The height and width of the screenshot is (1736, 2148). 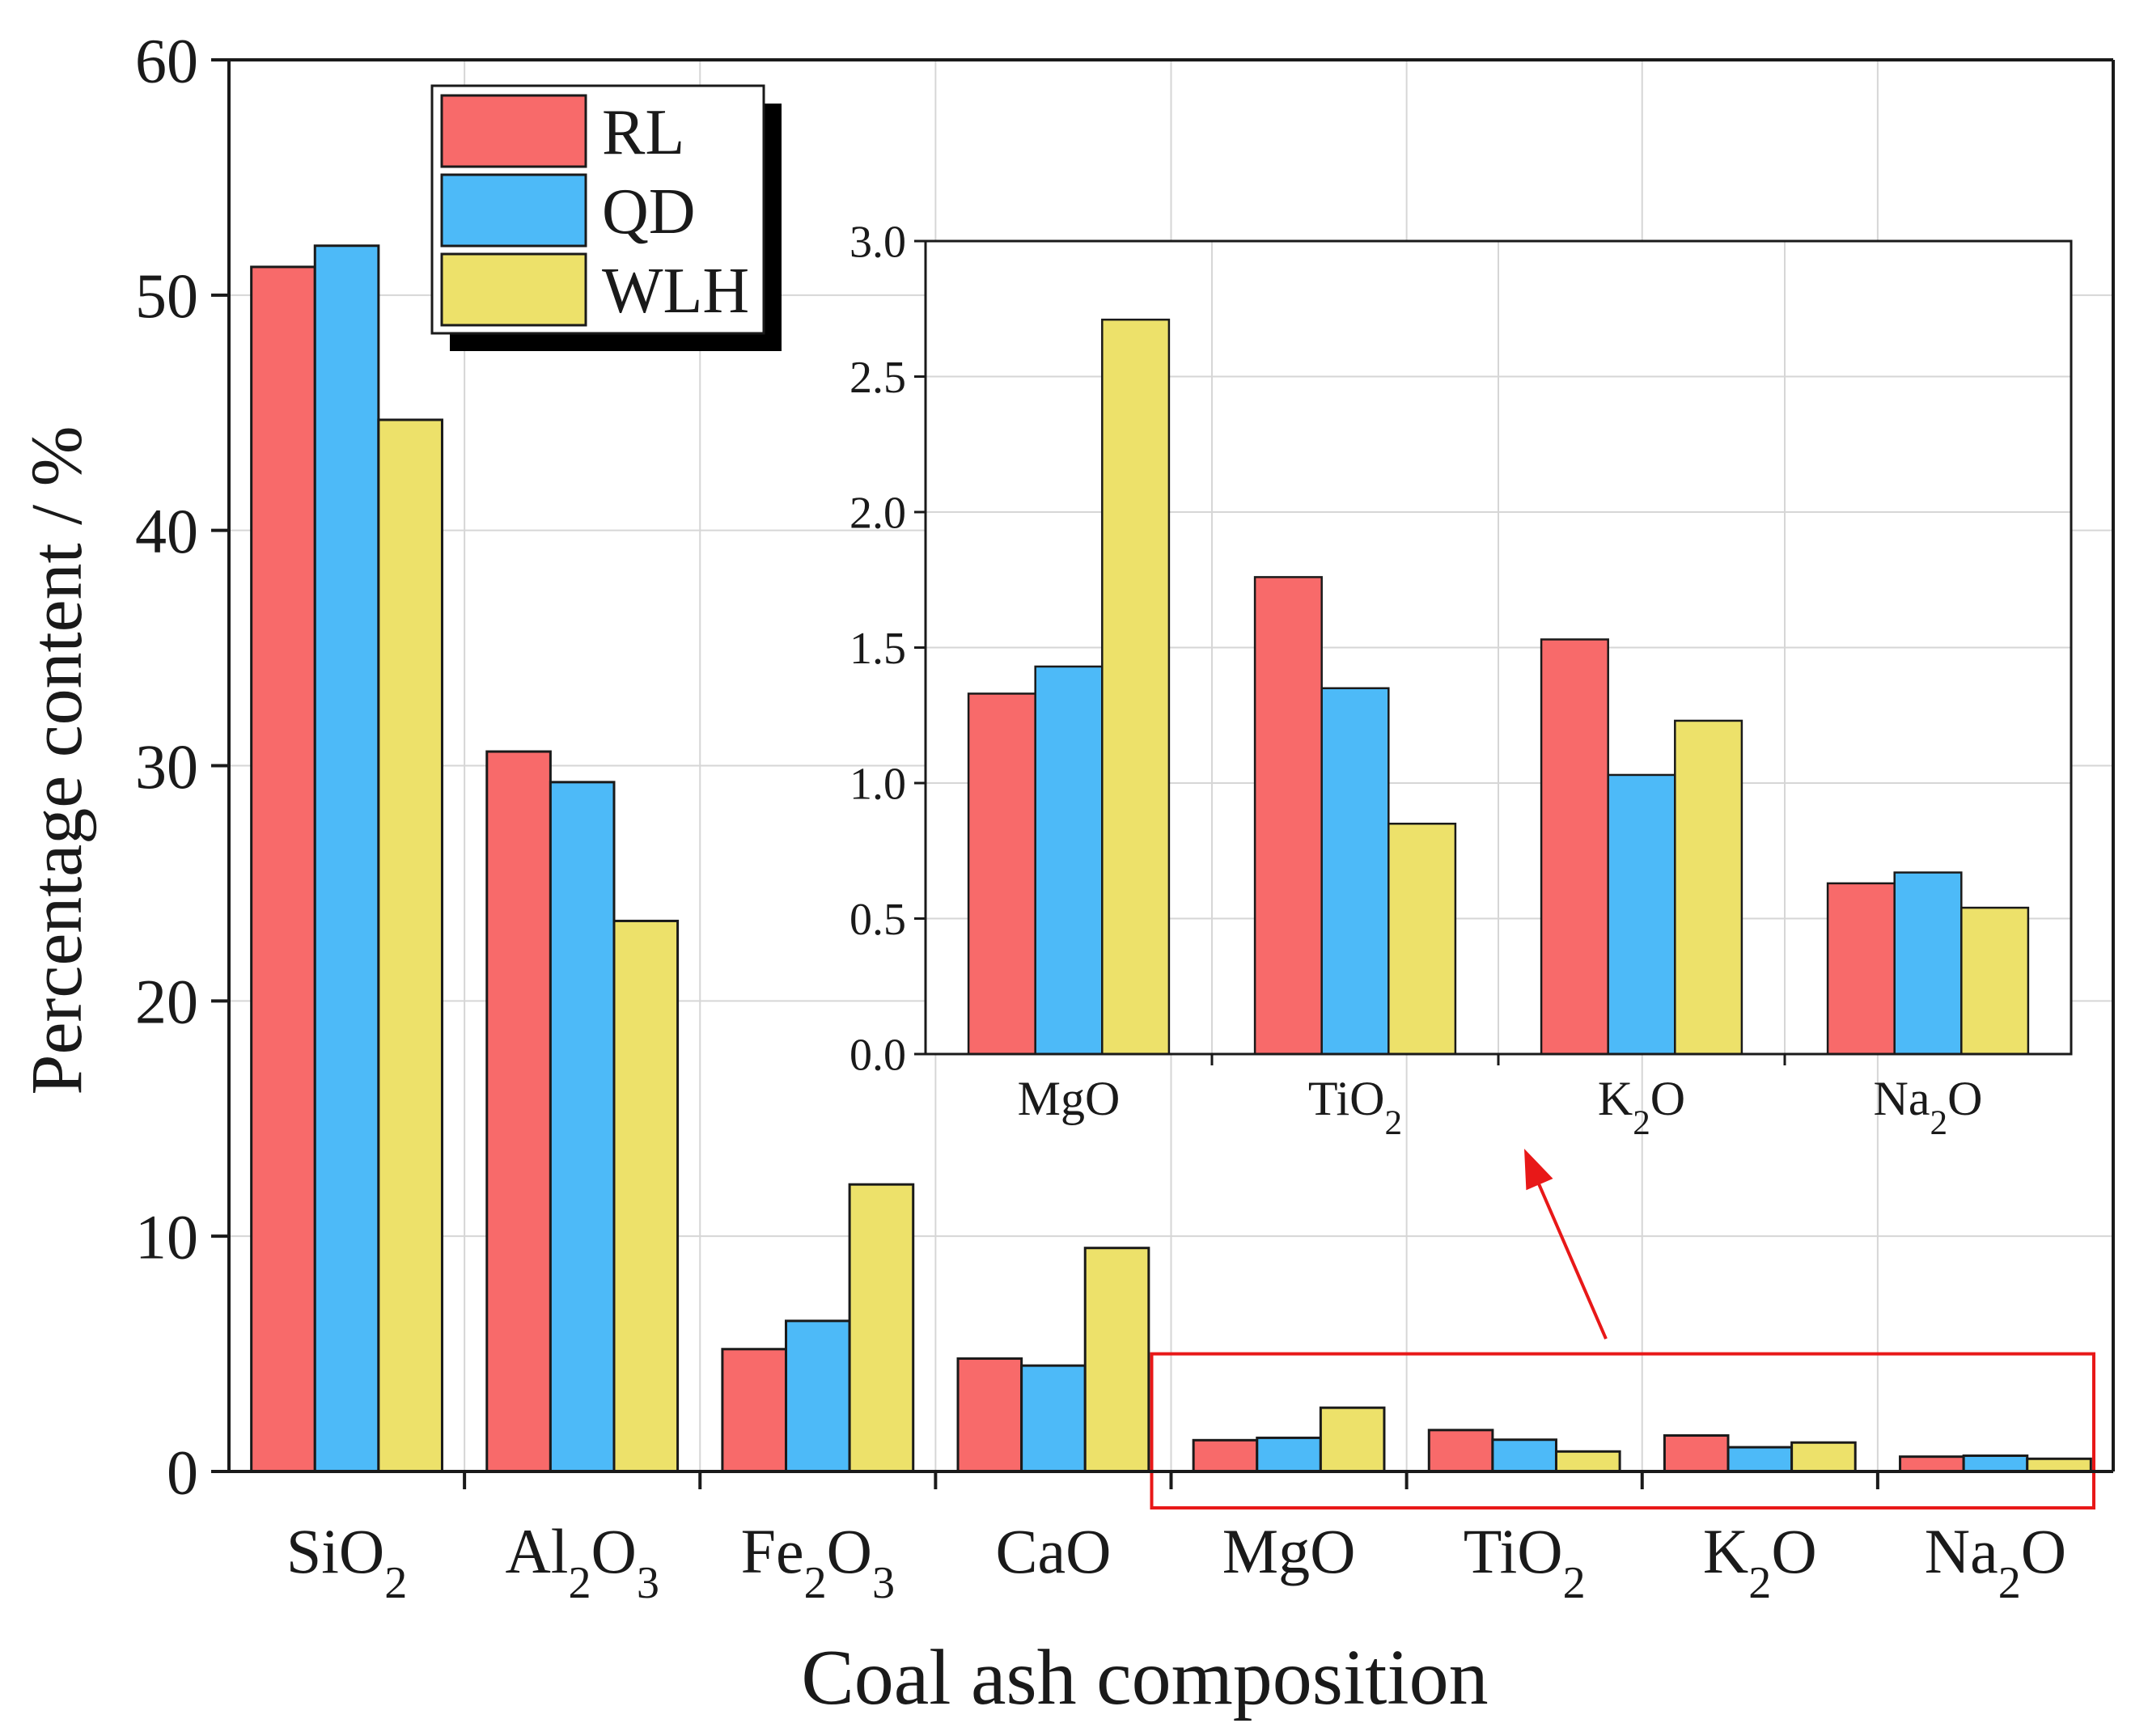 I want to click on main-bar-wlh-na2o, so click(x=2059, y=1465).